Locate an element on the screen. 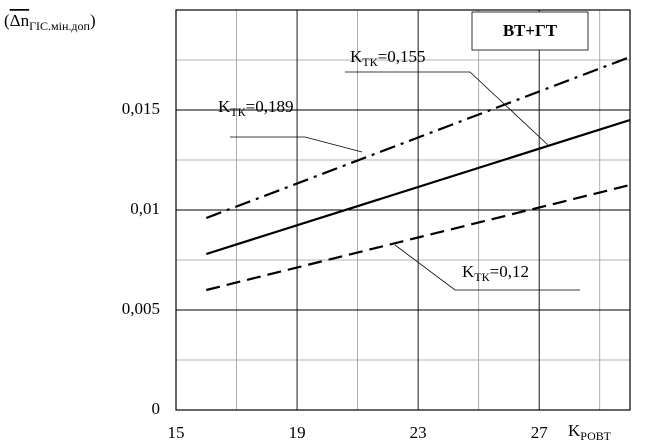  annotation: (ΔnГІС.мін.доп) is located at coordinates (50, 22).